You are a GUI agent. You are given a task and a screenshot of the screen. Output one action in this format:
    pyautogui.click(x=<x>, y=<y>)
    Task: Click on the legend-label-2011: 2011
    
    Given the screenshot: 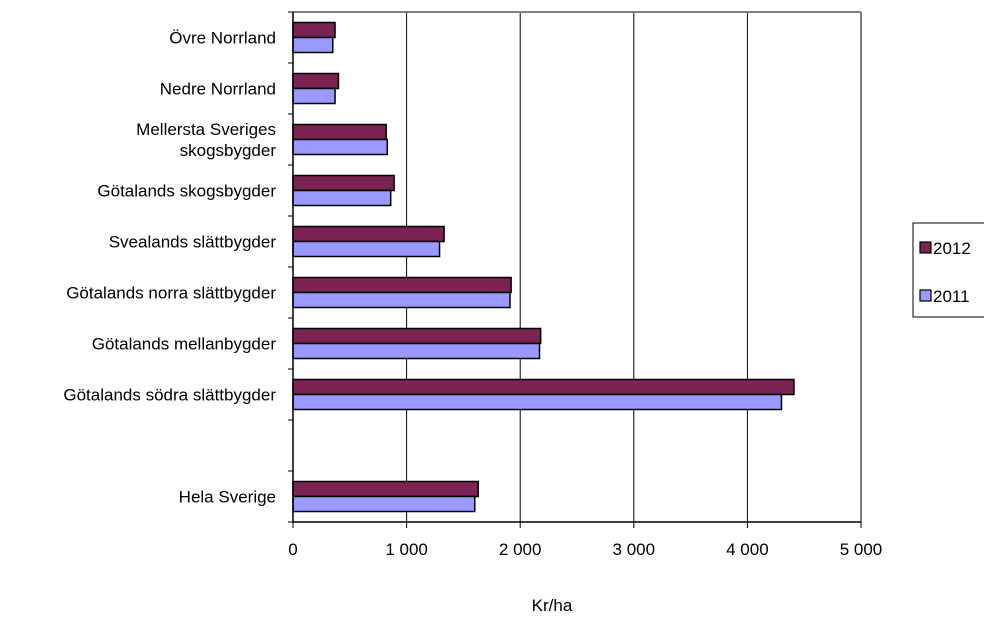 What is the action you would take?
    pyautogui.click(x=951, y=296)
    